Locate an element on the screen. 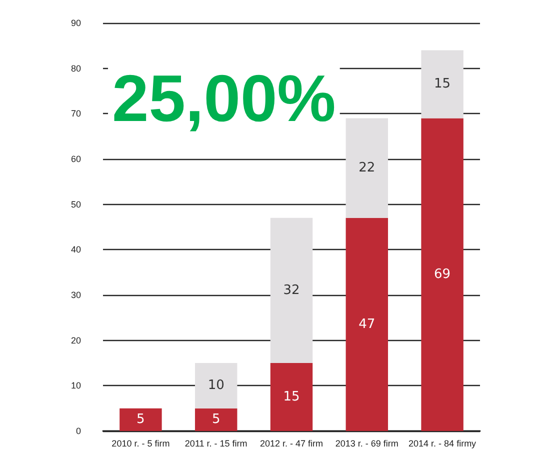 This screenshot has width=546, height=459. data-label: 69 is located at coordinates (442, 274).